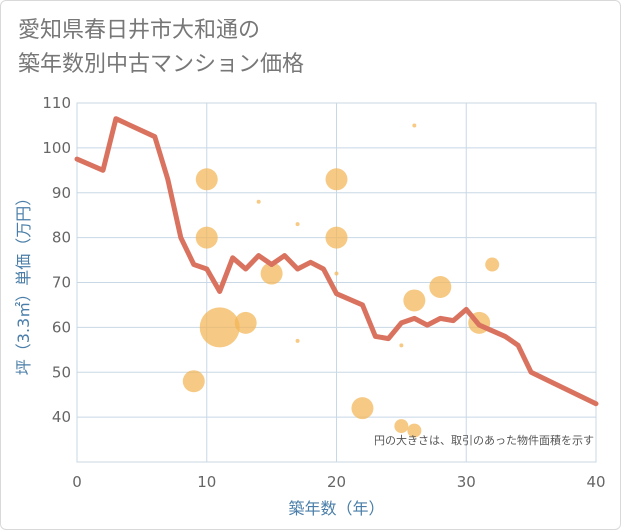 The width and height of the screenshot is (621, 530). What do you see at coordinates (484, 440) in the screenshot?
I see `bubble-size-note: 円の大きさは、取引のあった物件面積を示す` at bounding box center [484, 440].